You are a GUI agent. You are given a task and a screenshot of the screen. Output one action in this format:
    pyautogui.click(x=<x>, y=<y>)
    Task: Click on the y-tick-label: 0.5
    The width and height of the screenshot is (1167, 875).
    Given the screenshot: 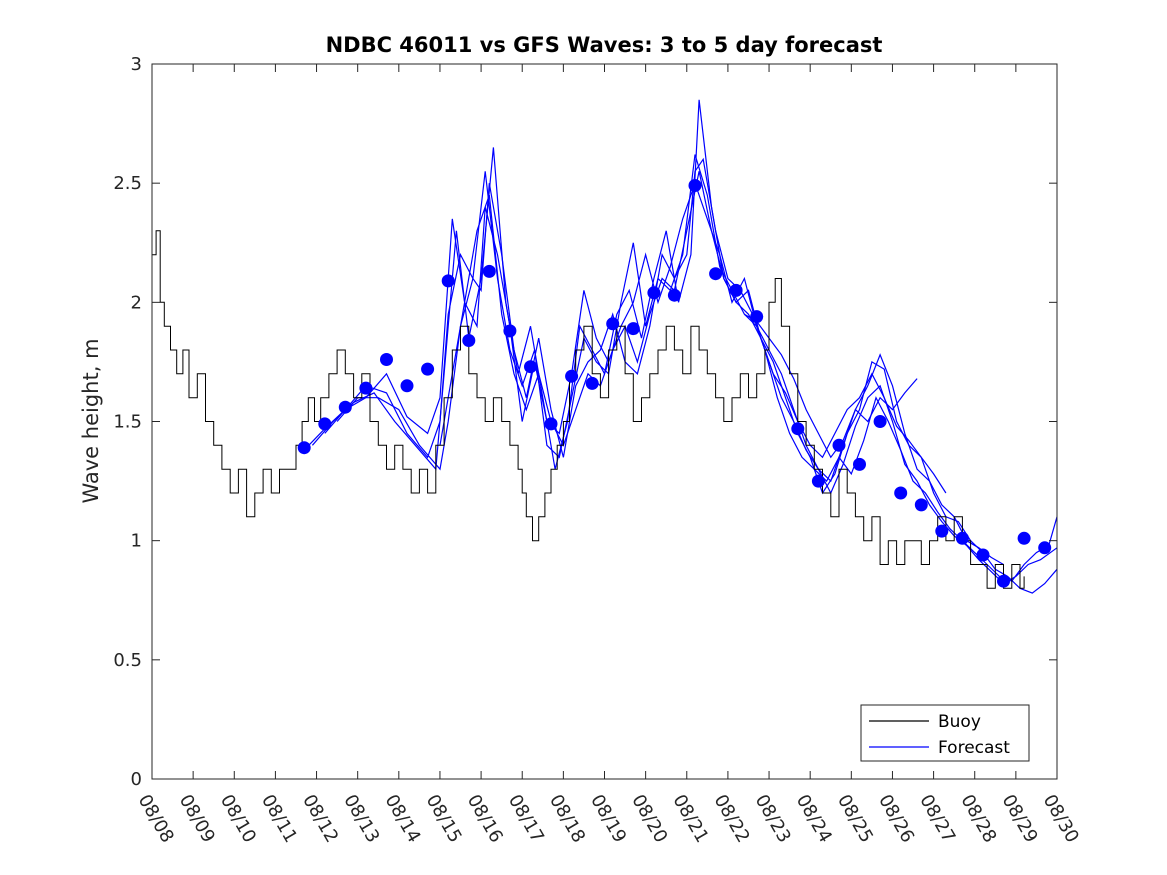 What is the action you would take?
    pyautogui.click(x=127, y=660)
    